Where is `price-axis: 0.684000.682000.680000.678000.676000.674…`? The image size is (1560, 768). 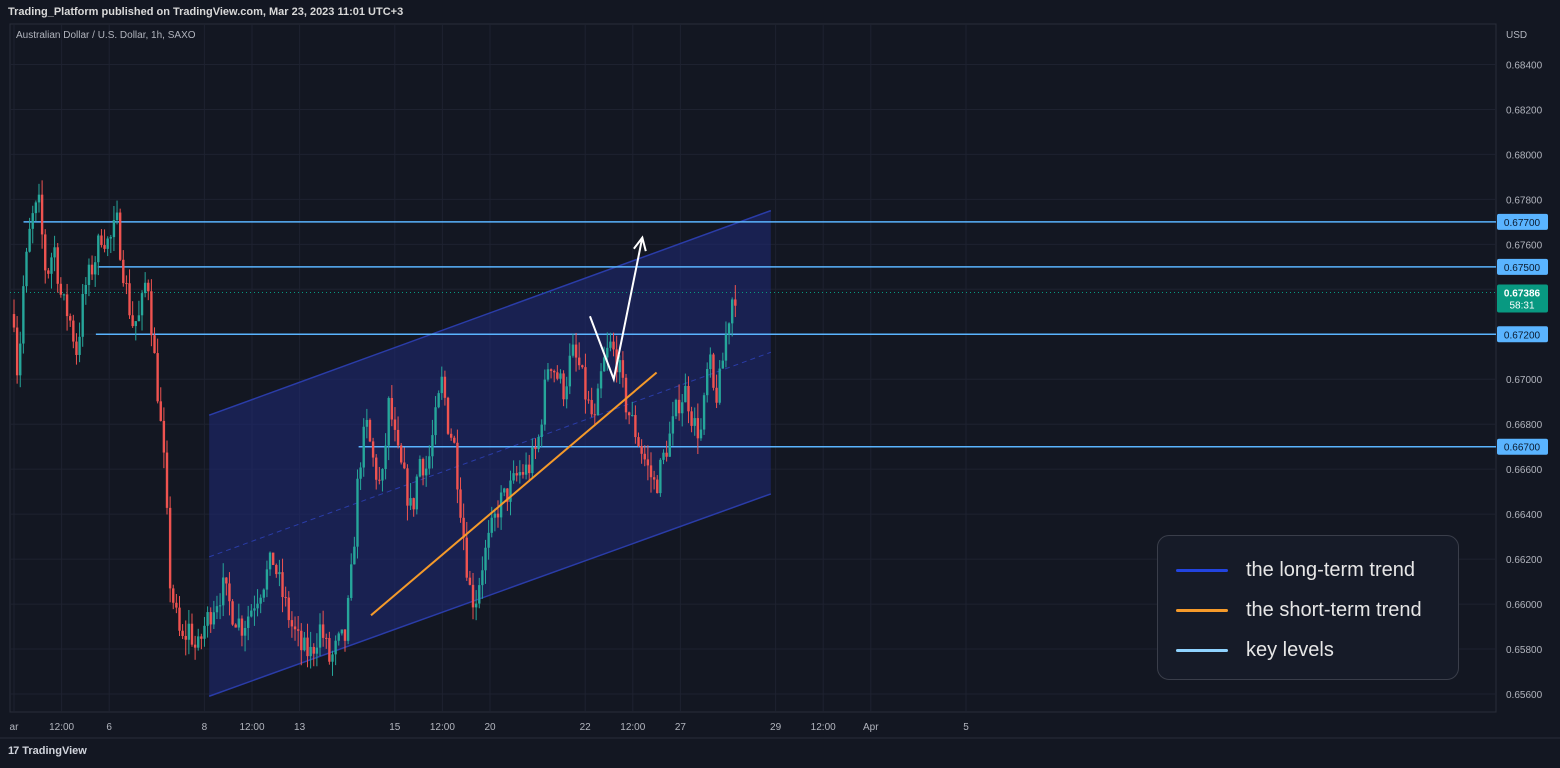 price-axis: 0.684000.682000.680000.678000.676000.674… is located at coordinates (1524, 380).